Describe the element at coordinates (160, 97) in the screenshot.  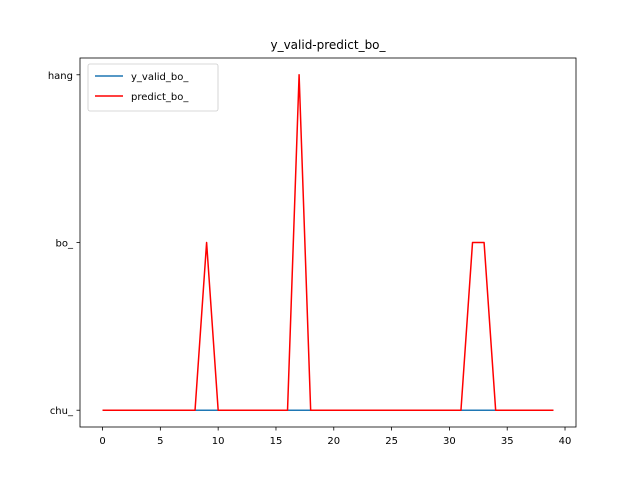
I see `legend-label-2: predict_bo_` at that location.